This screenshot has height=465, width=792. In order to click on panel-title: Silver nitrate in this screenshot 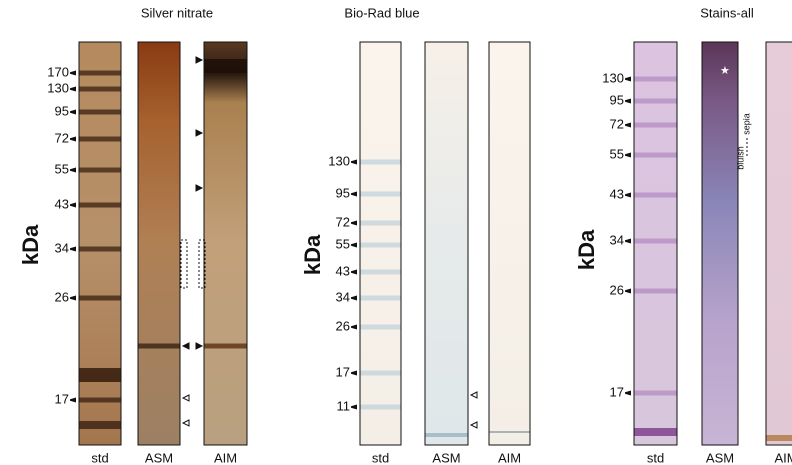, I will do `click(177, 12)`.